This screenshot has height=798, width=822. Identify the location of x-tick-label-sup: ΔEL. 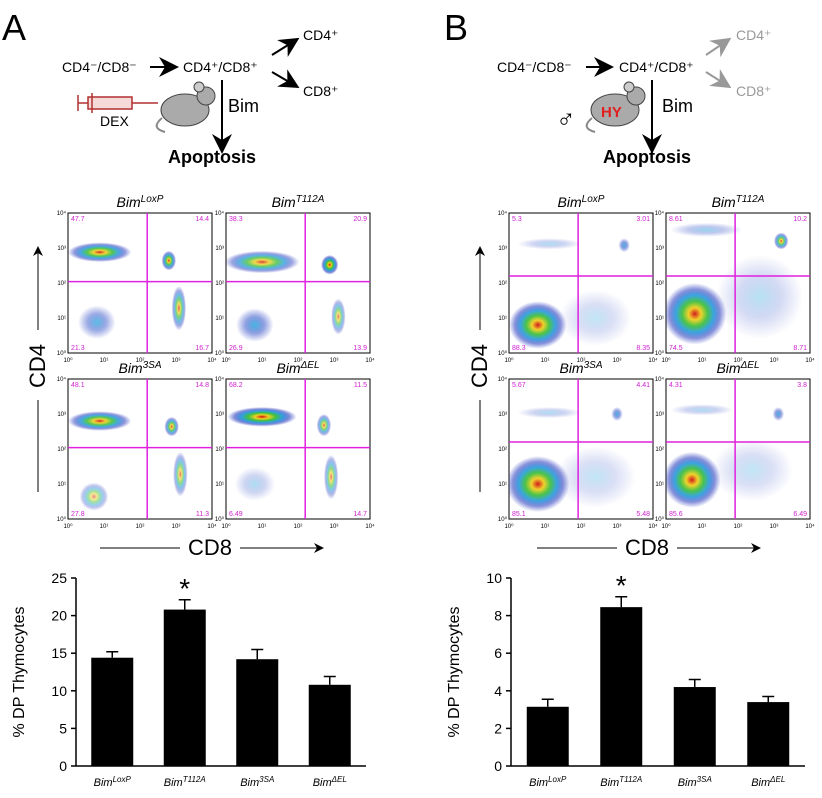
(777, 779).